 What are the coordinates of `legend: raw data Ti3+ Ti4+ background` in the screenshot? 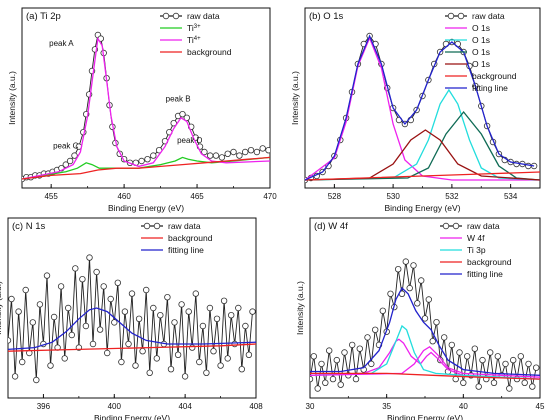 It's located at (196, 34).